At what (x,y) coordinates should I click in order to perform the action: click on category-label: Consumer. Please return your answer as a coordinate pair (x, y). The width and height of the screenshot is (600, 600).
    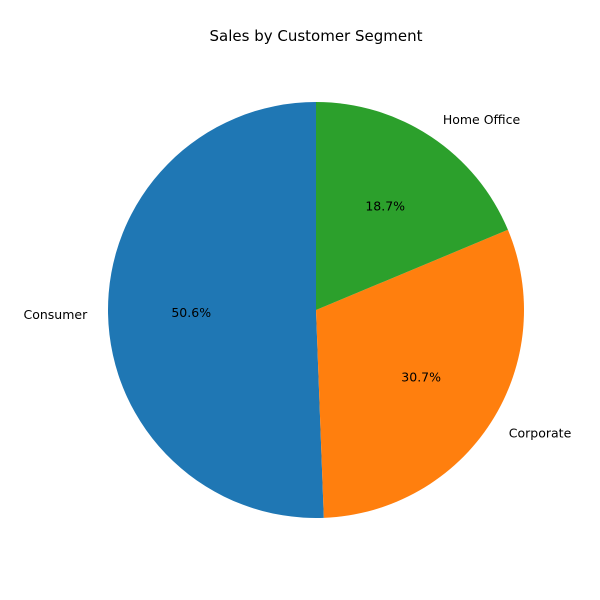
    Looking at the image, I should click on (55, 314).